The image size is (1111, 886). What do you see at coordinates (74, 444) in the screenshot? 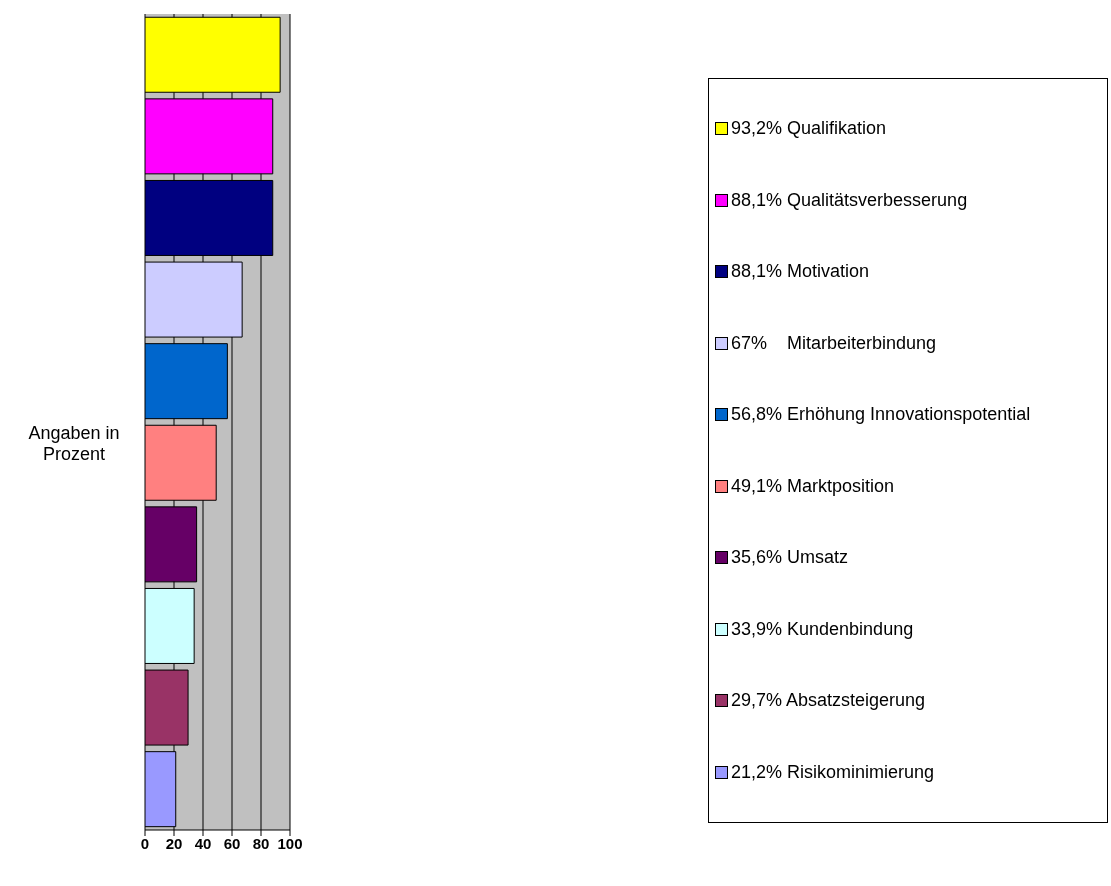
I see `y-axis-title: Angaben in Prozent` at bounding box center [74, 444].